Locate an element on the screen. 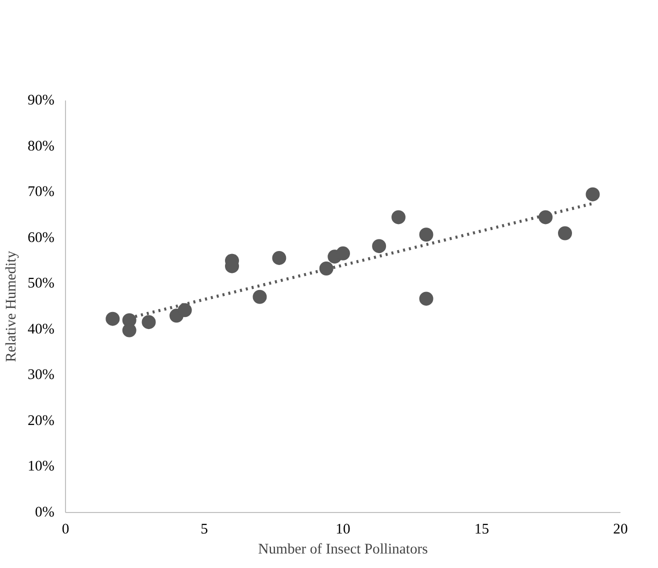  y-tick-label: 0% is located at coordinates (44, 512).